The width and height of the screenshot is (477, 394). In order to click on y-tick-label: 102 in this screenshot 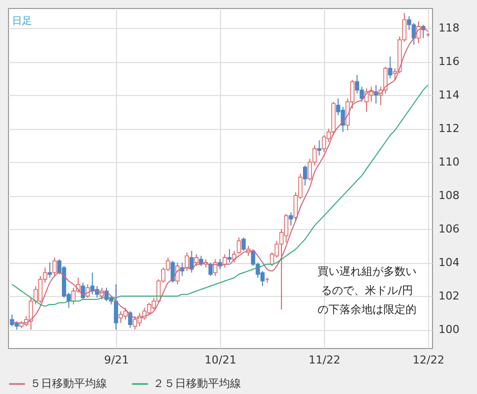, I will do `click(449, 296)`.